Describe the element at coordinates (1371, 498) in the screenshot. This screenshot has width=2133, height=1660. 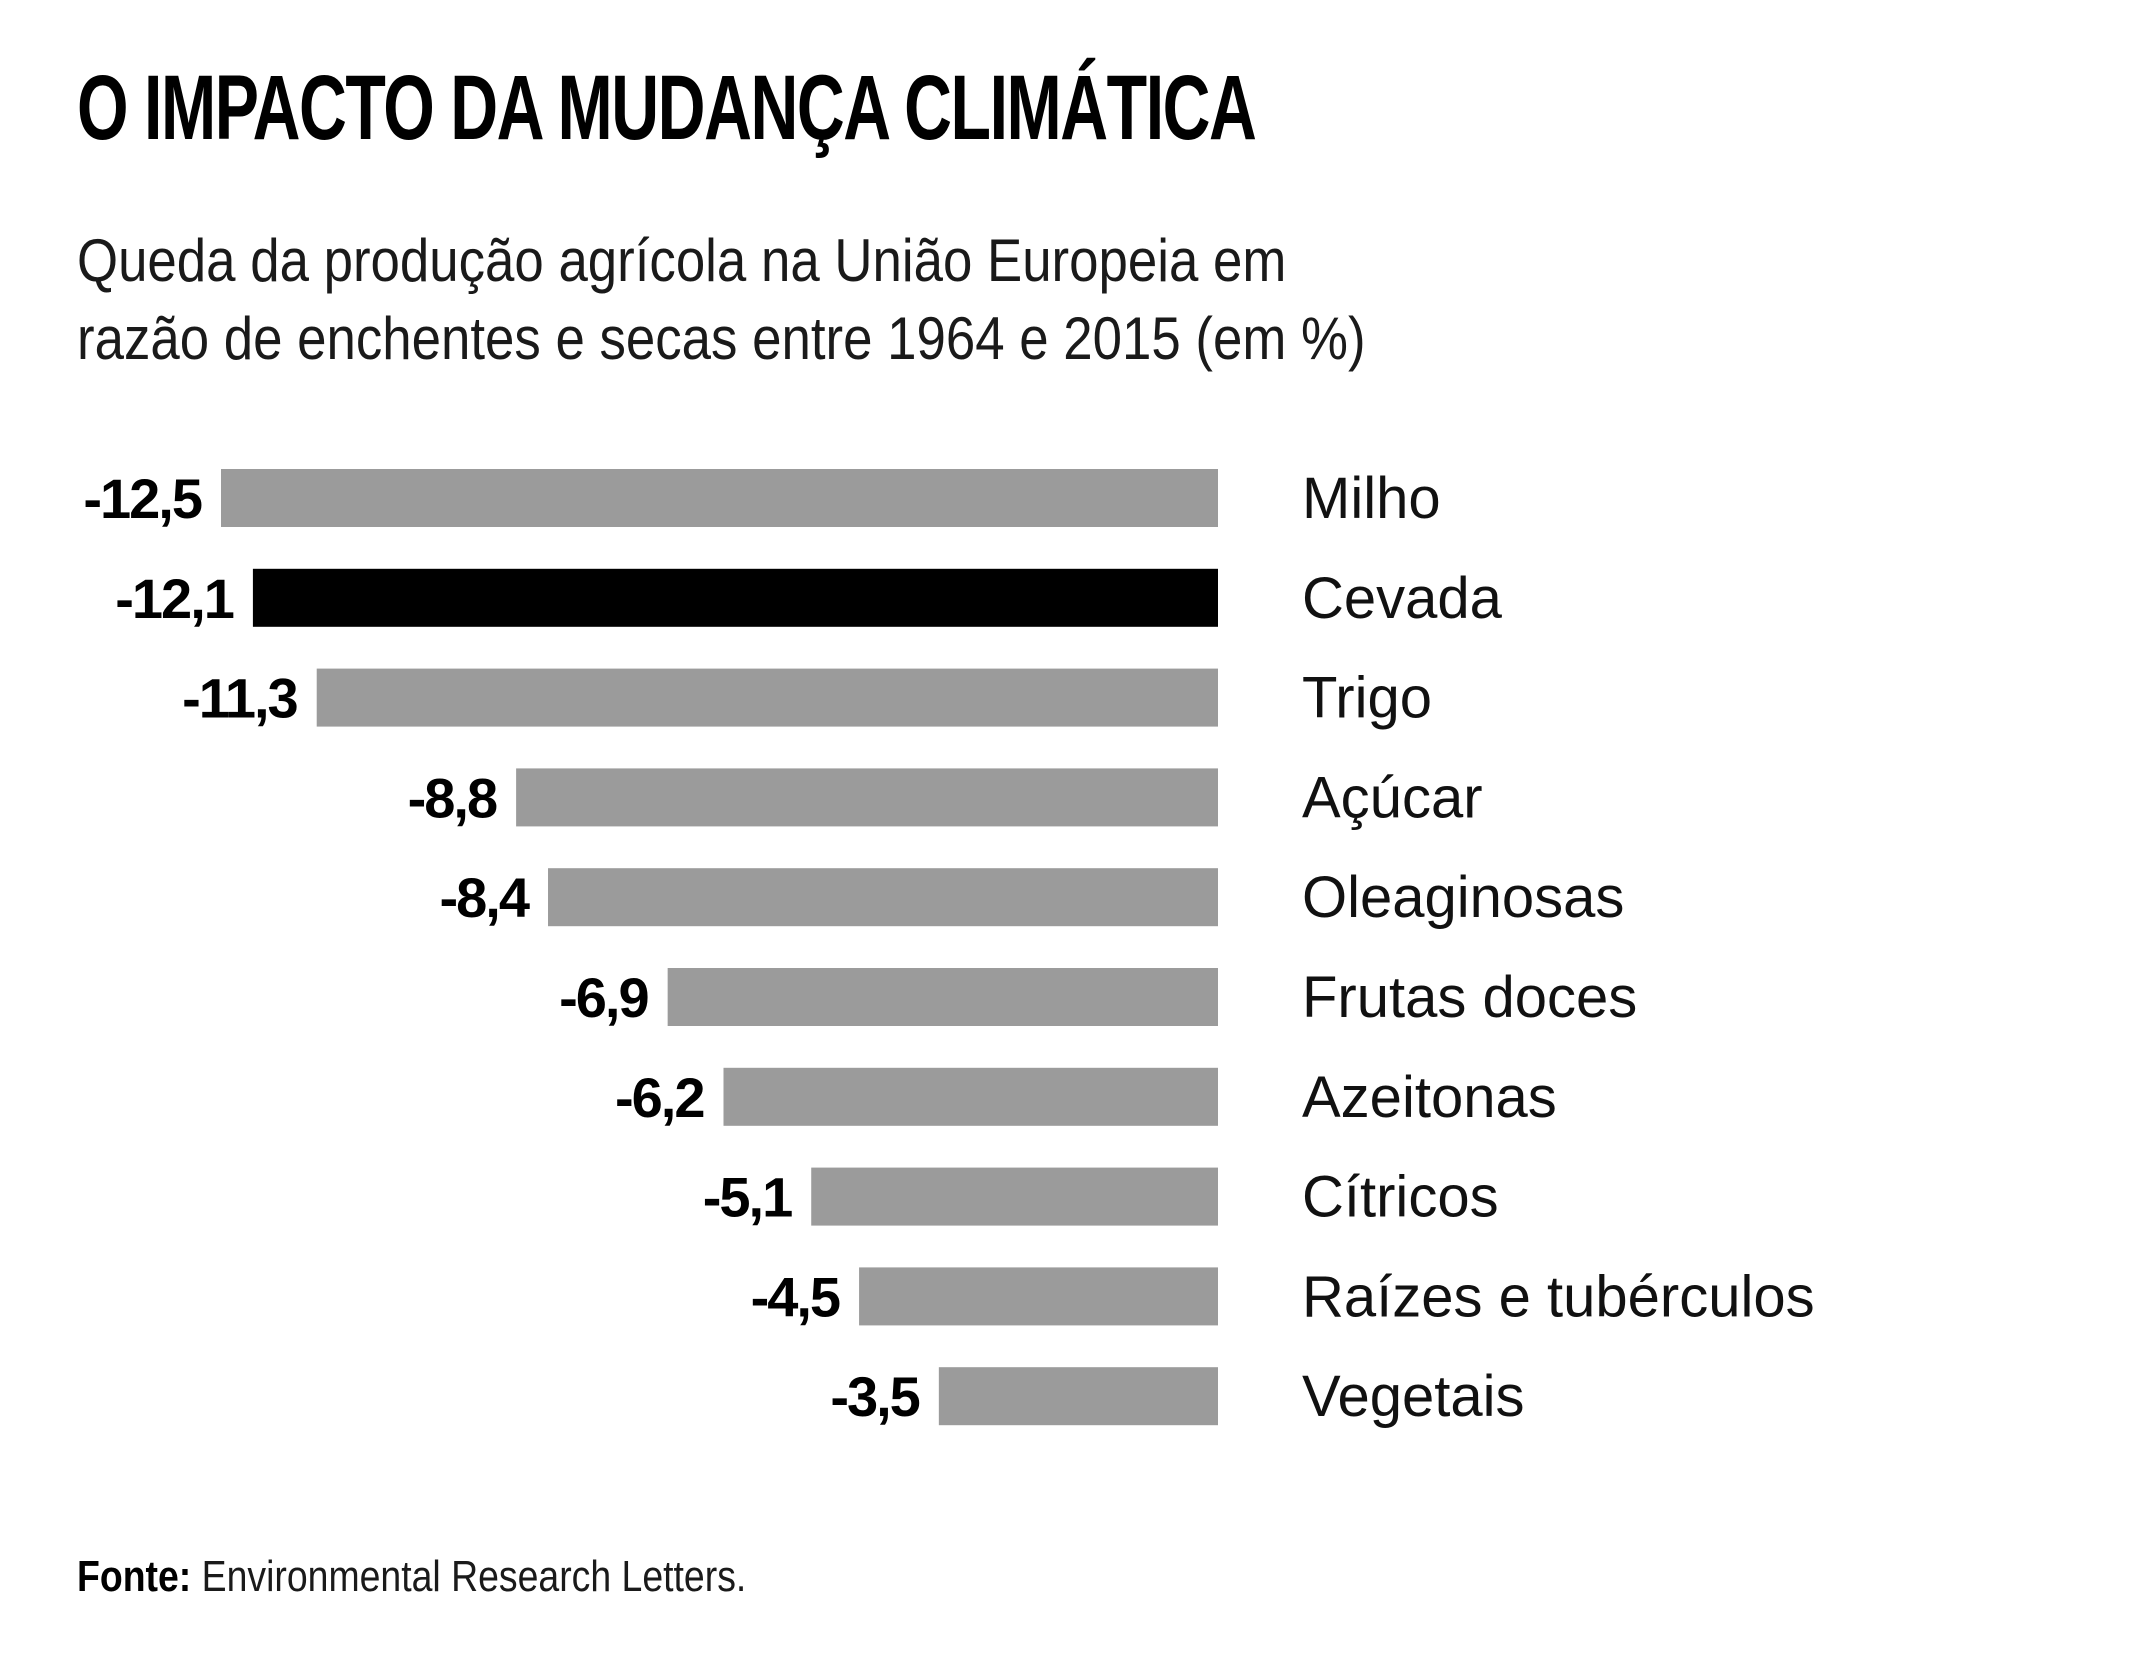
I see `category-label-milho: Milho` at that location.